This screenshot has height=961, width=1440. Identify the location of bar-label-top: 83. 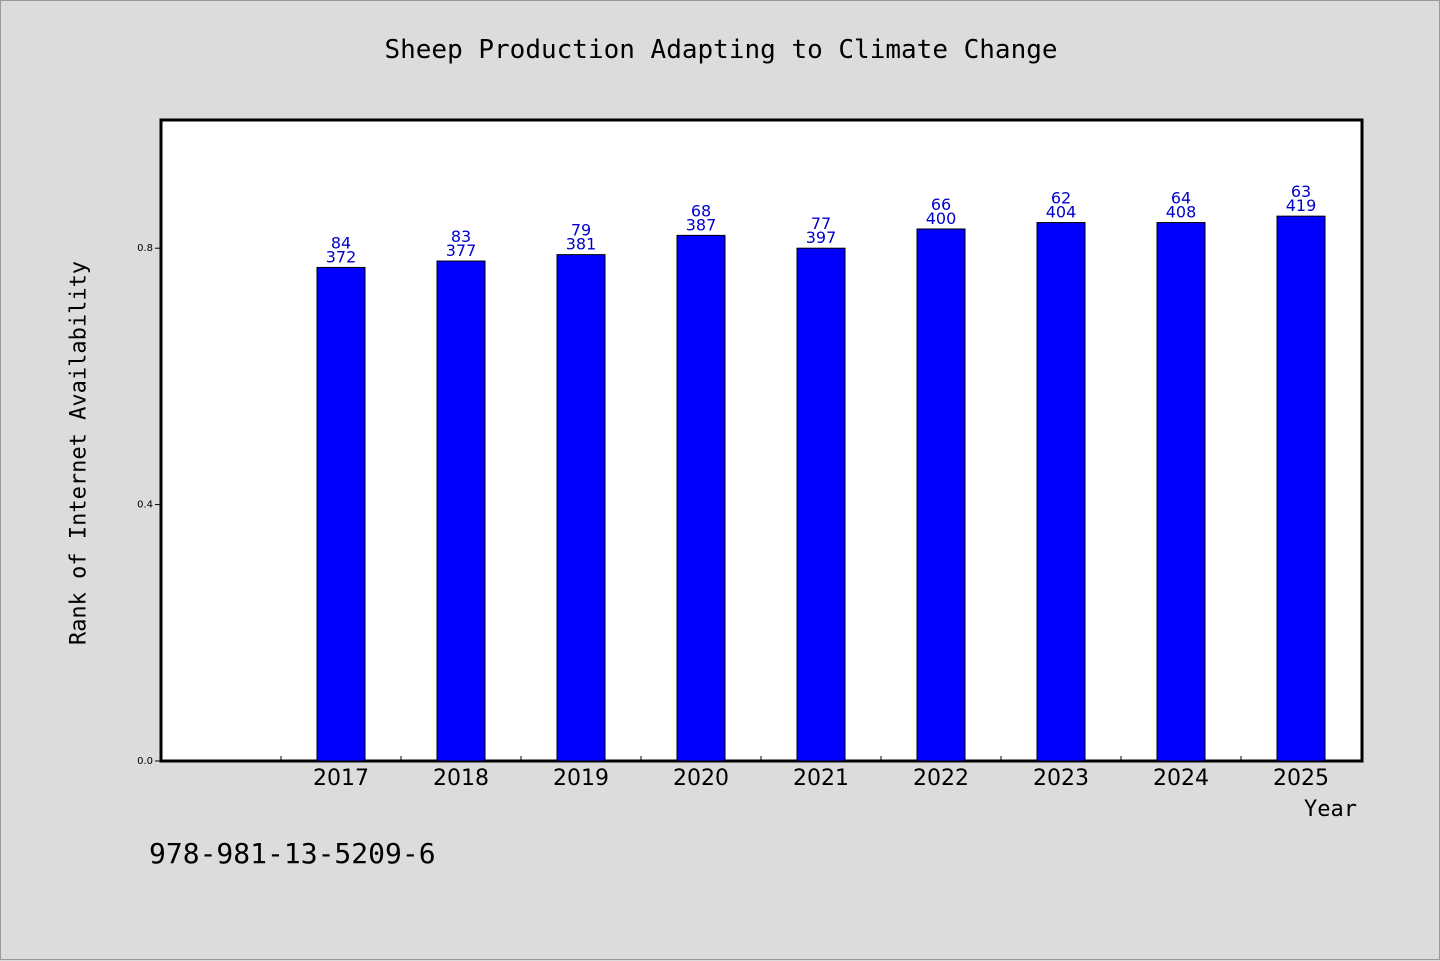
(461, 236).